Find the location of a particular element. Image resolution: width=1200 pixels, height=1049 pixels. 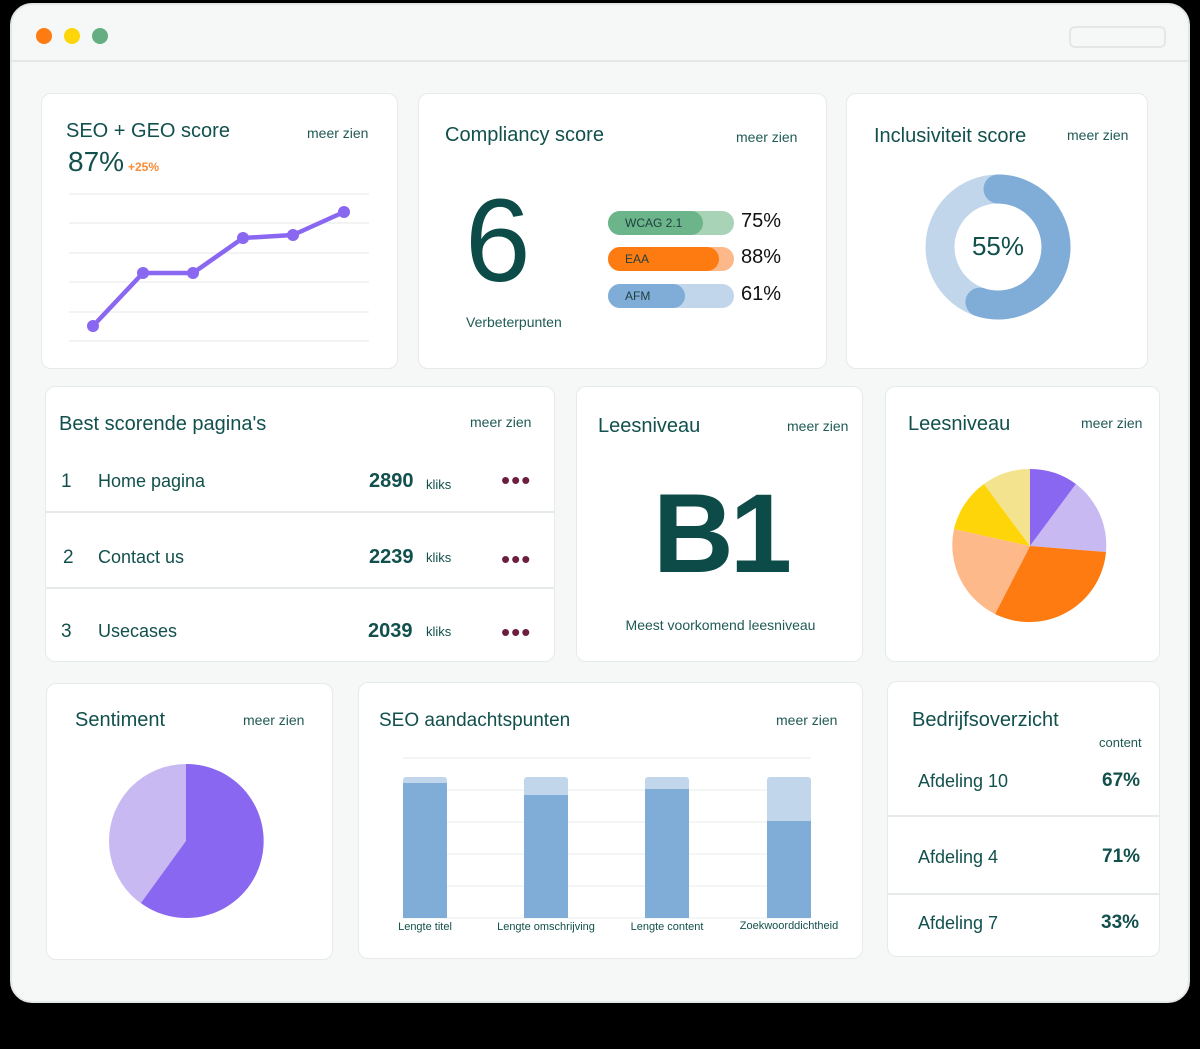

score-value: 87% is located at coordinates (96, 161).